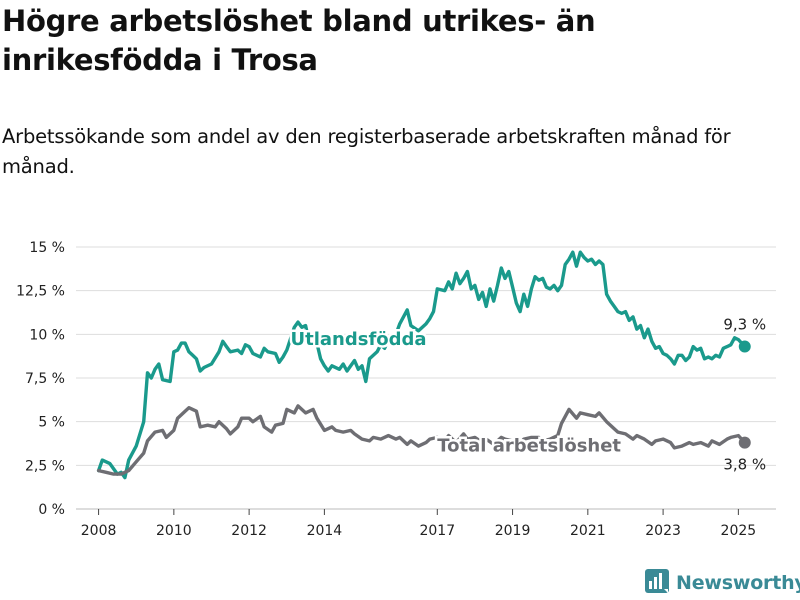 The image size is (800, 600). What do you see at coordinates (738, 583) in the screenshot?
I see `brand-name: Newsworthy` at bounding box center [738, 583].